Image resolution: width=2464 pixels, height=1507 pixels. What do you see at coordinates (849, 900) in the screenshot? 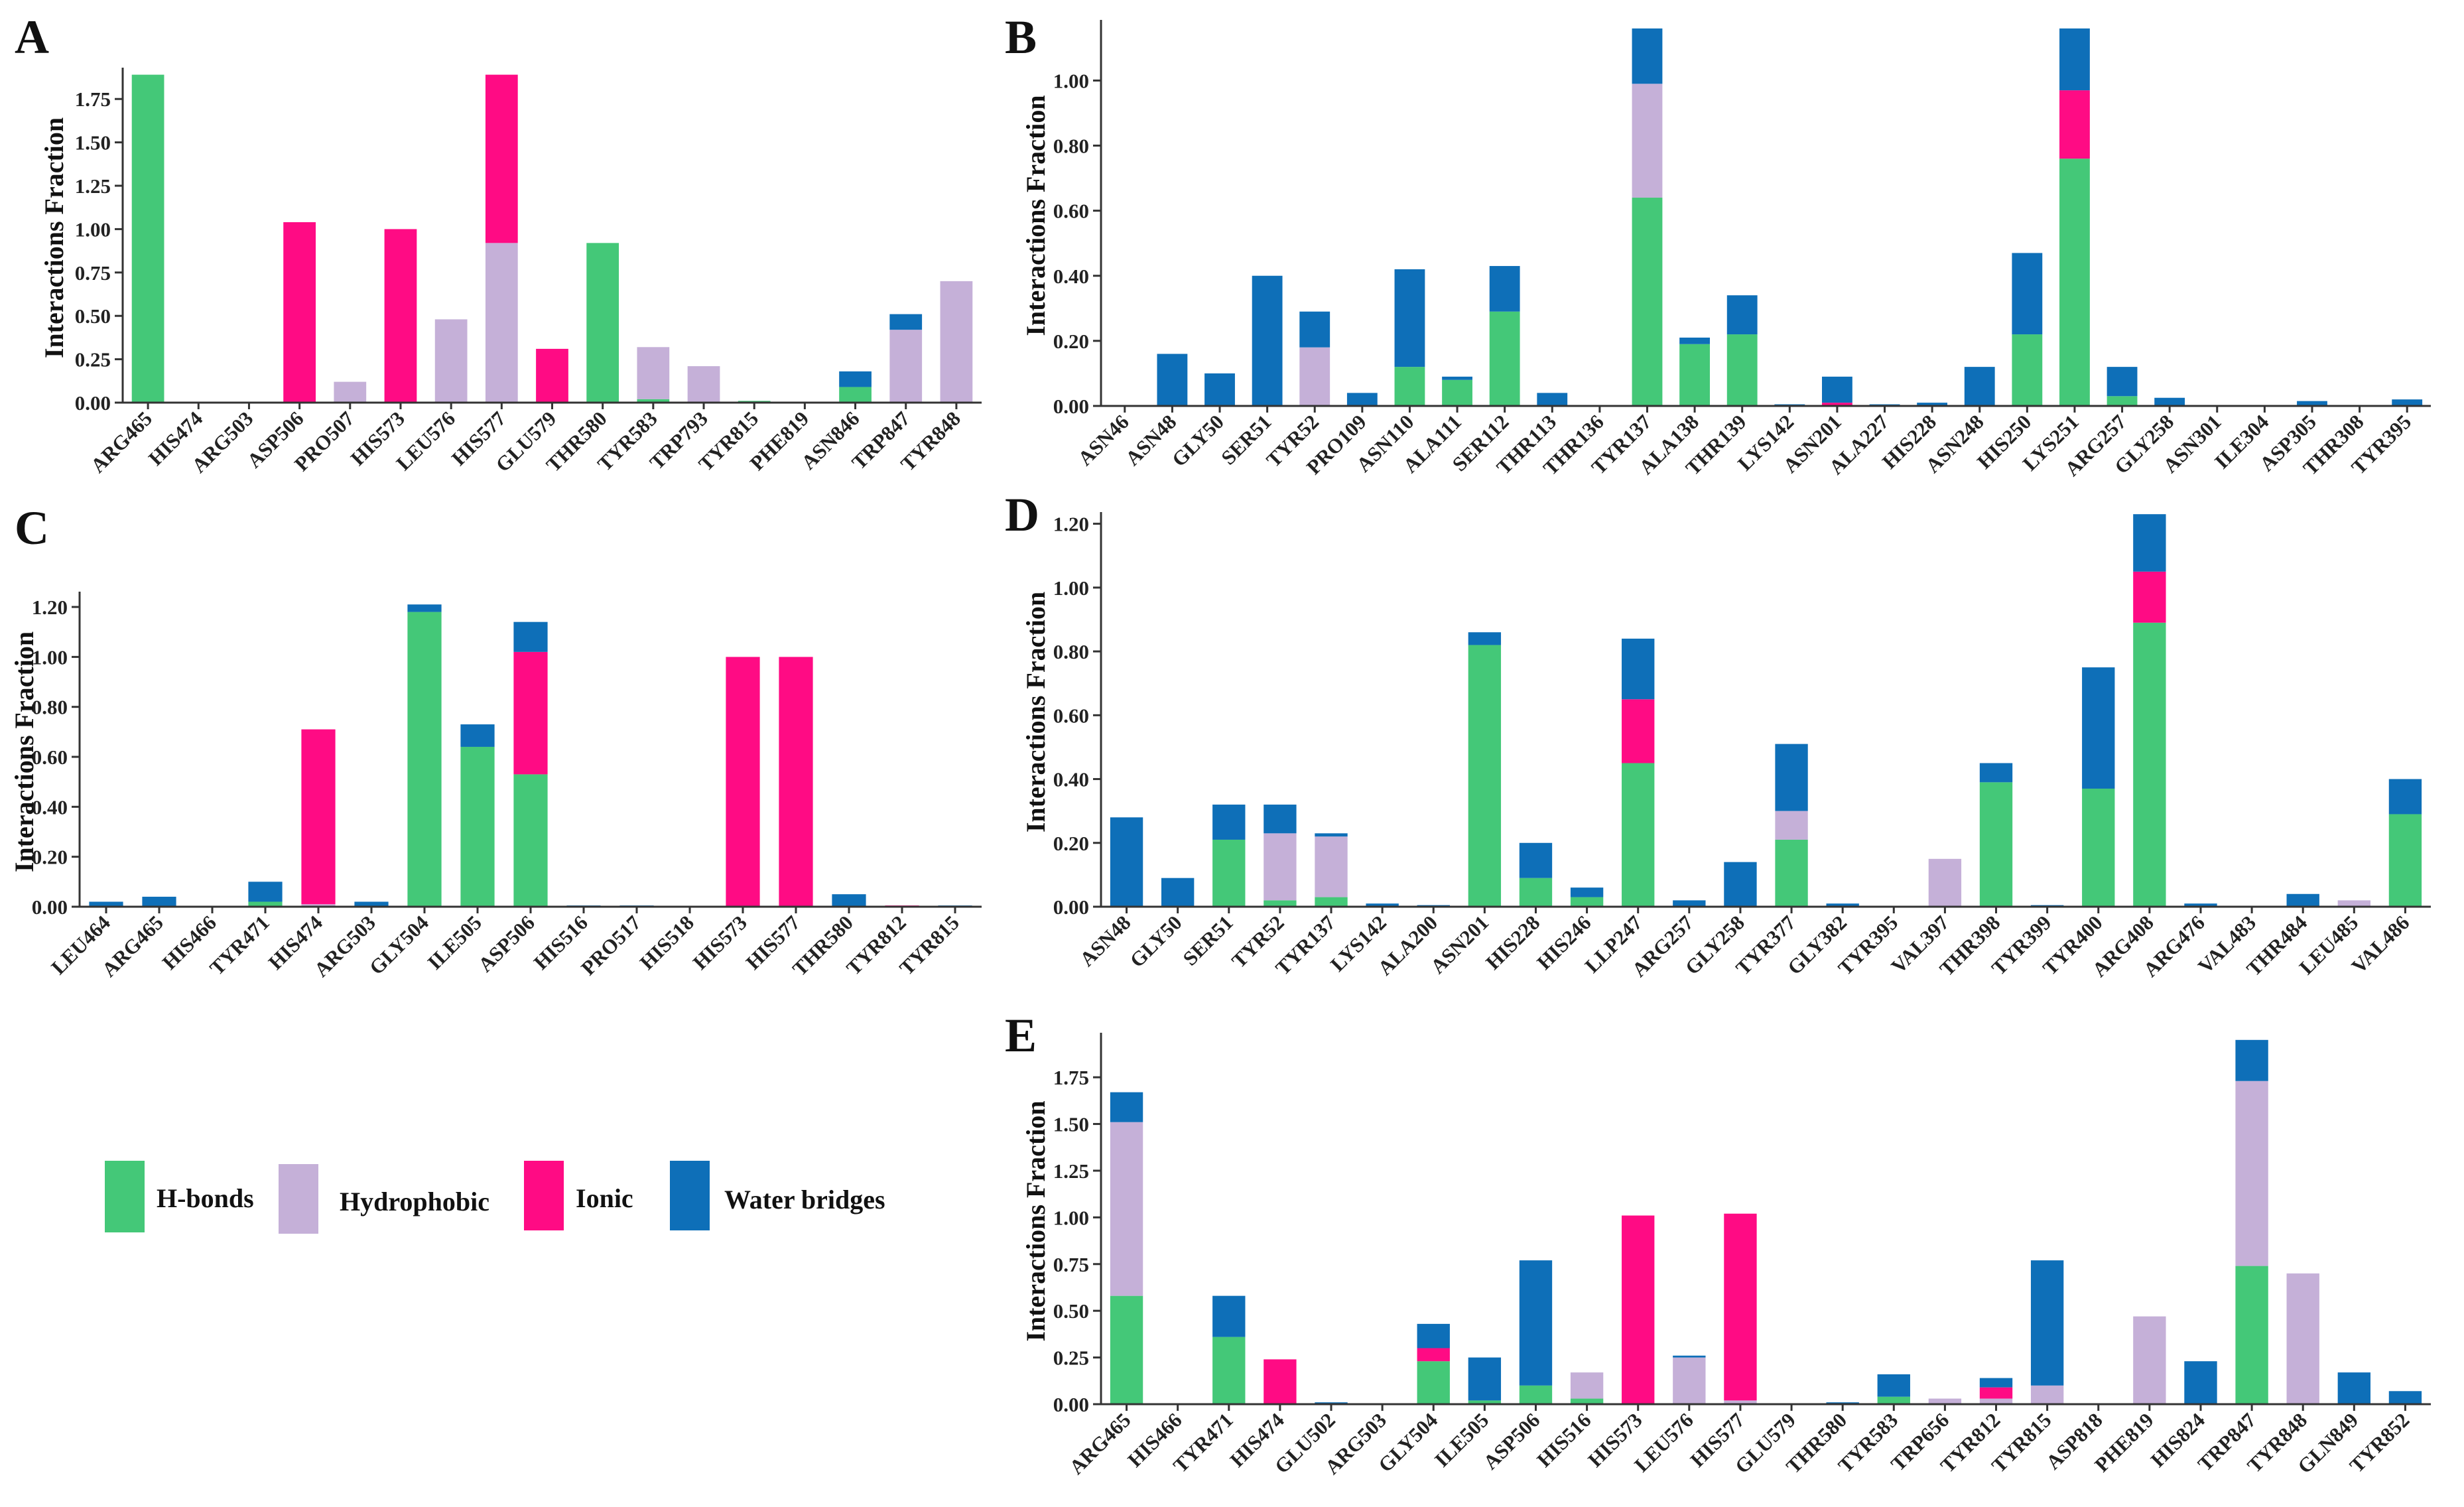
I see `bar-c-thr580-water` at bounding box center [849, 900].